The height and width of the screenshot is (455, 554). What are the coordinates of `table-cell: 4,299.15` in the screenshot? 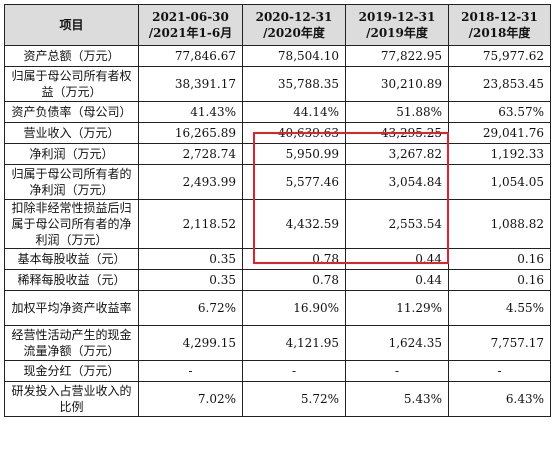 It's located at (190, 343).